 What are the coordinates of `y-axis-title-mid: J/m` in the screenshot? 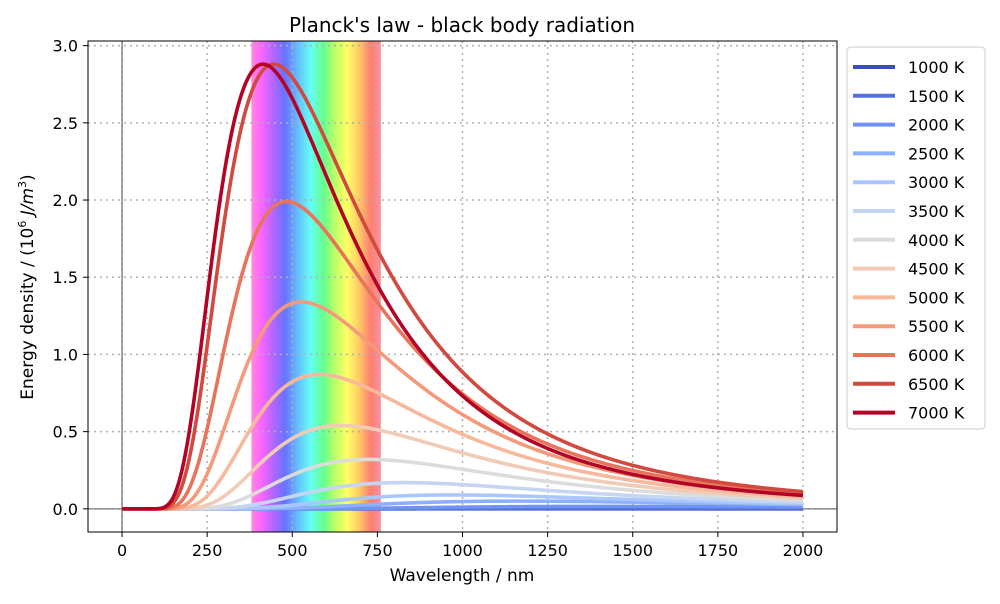 It's located at (28, 204).